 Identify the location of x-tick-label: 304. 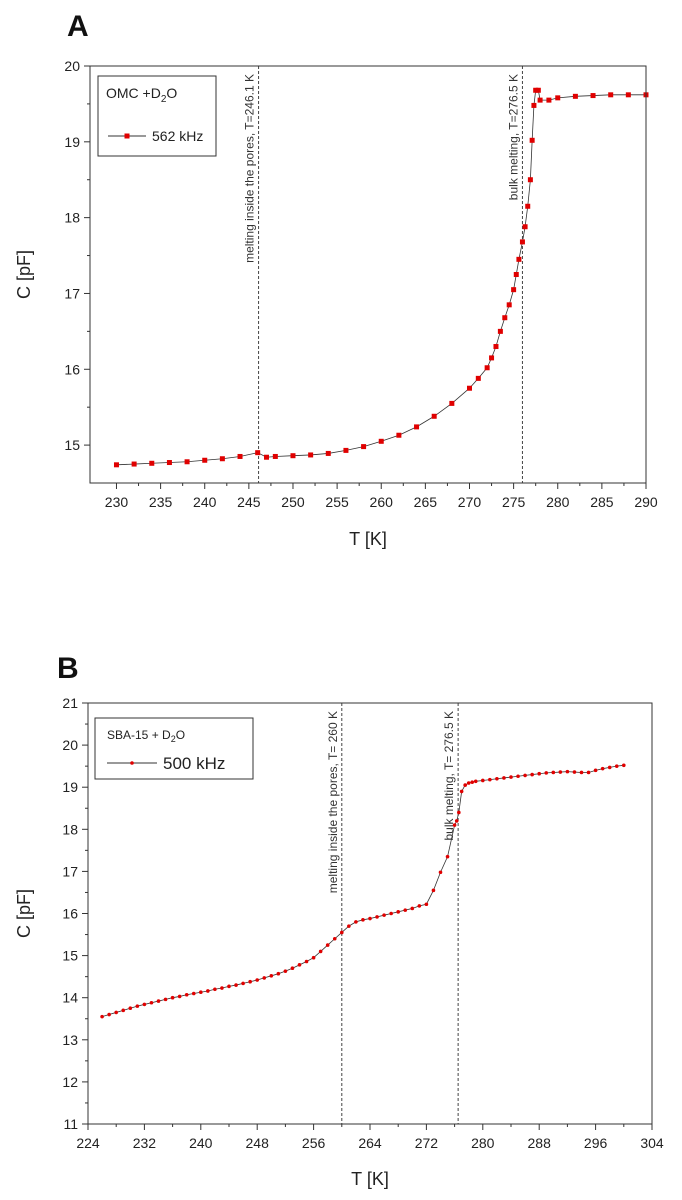
(652, 1143).